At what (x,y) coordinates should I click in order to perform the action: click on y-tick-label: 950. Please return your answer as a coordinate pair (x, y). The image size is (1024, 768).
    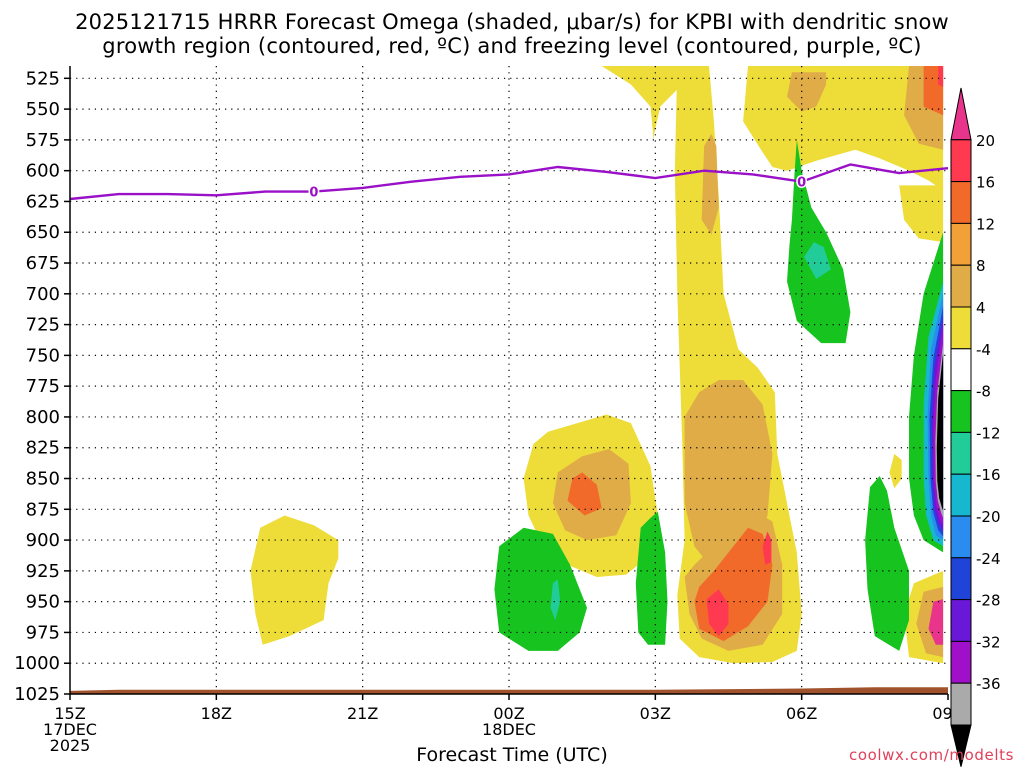
    Looking at the image, I should click on (43, 602).